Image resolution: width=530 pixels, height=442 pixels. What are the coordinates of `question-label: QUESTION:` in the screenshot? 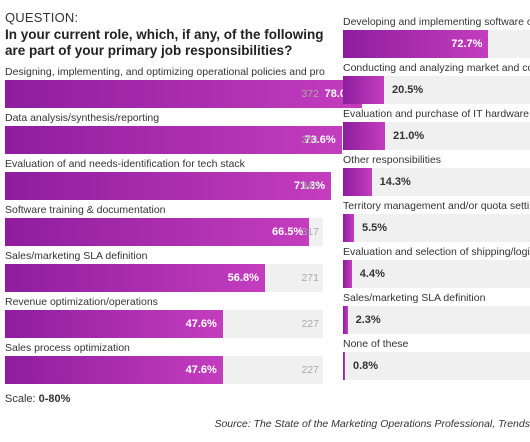 It's located at (42, 17).